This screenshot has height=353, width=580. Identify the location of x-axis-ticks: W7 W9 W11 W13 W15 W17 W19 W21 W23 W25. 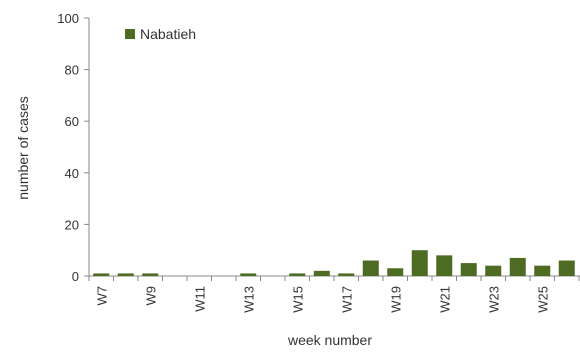
(334, 294).